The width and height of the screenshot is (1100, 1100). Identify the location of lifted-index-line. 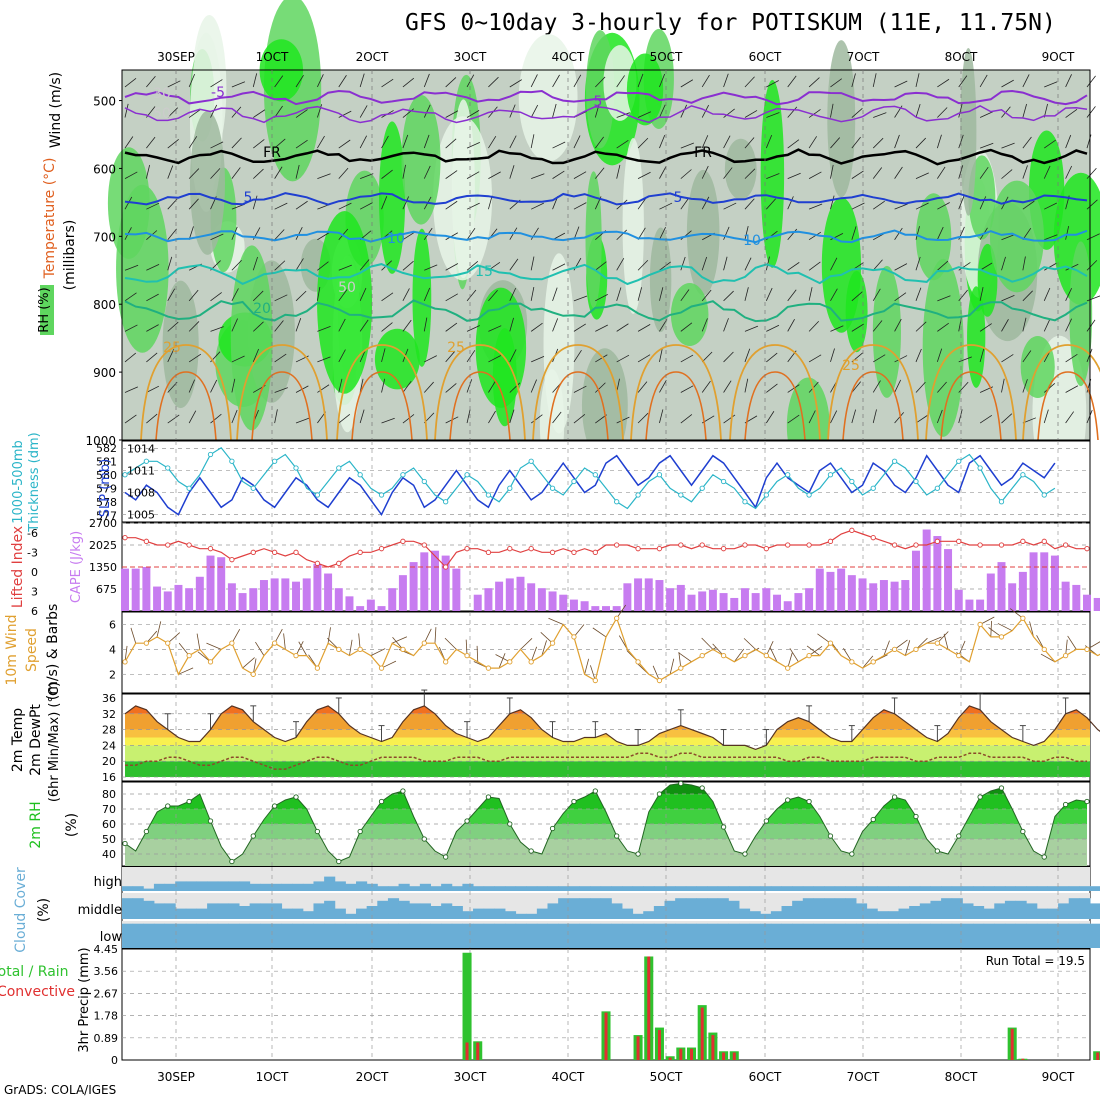
(606, 548).